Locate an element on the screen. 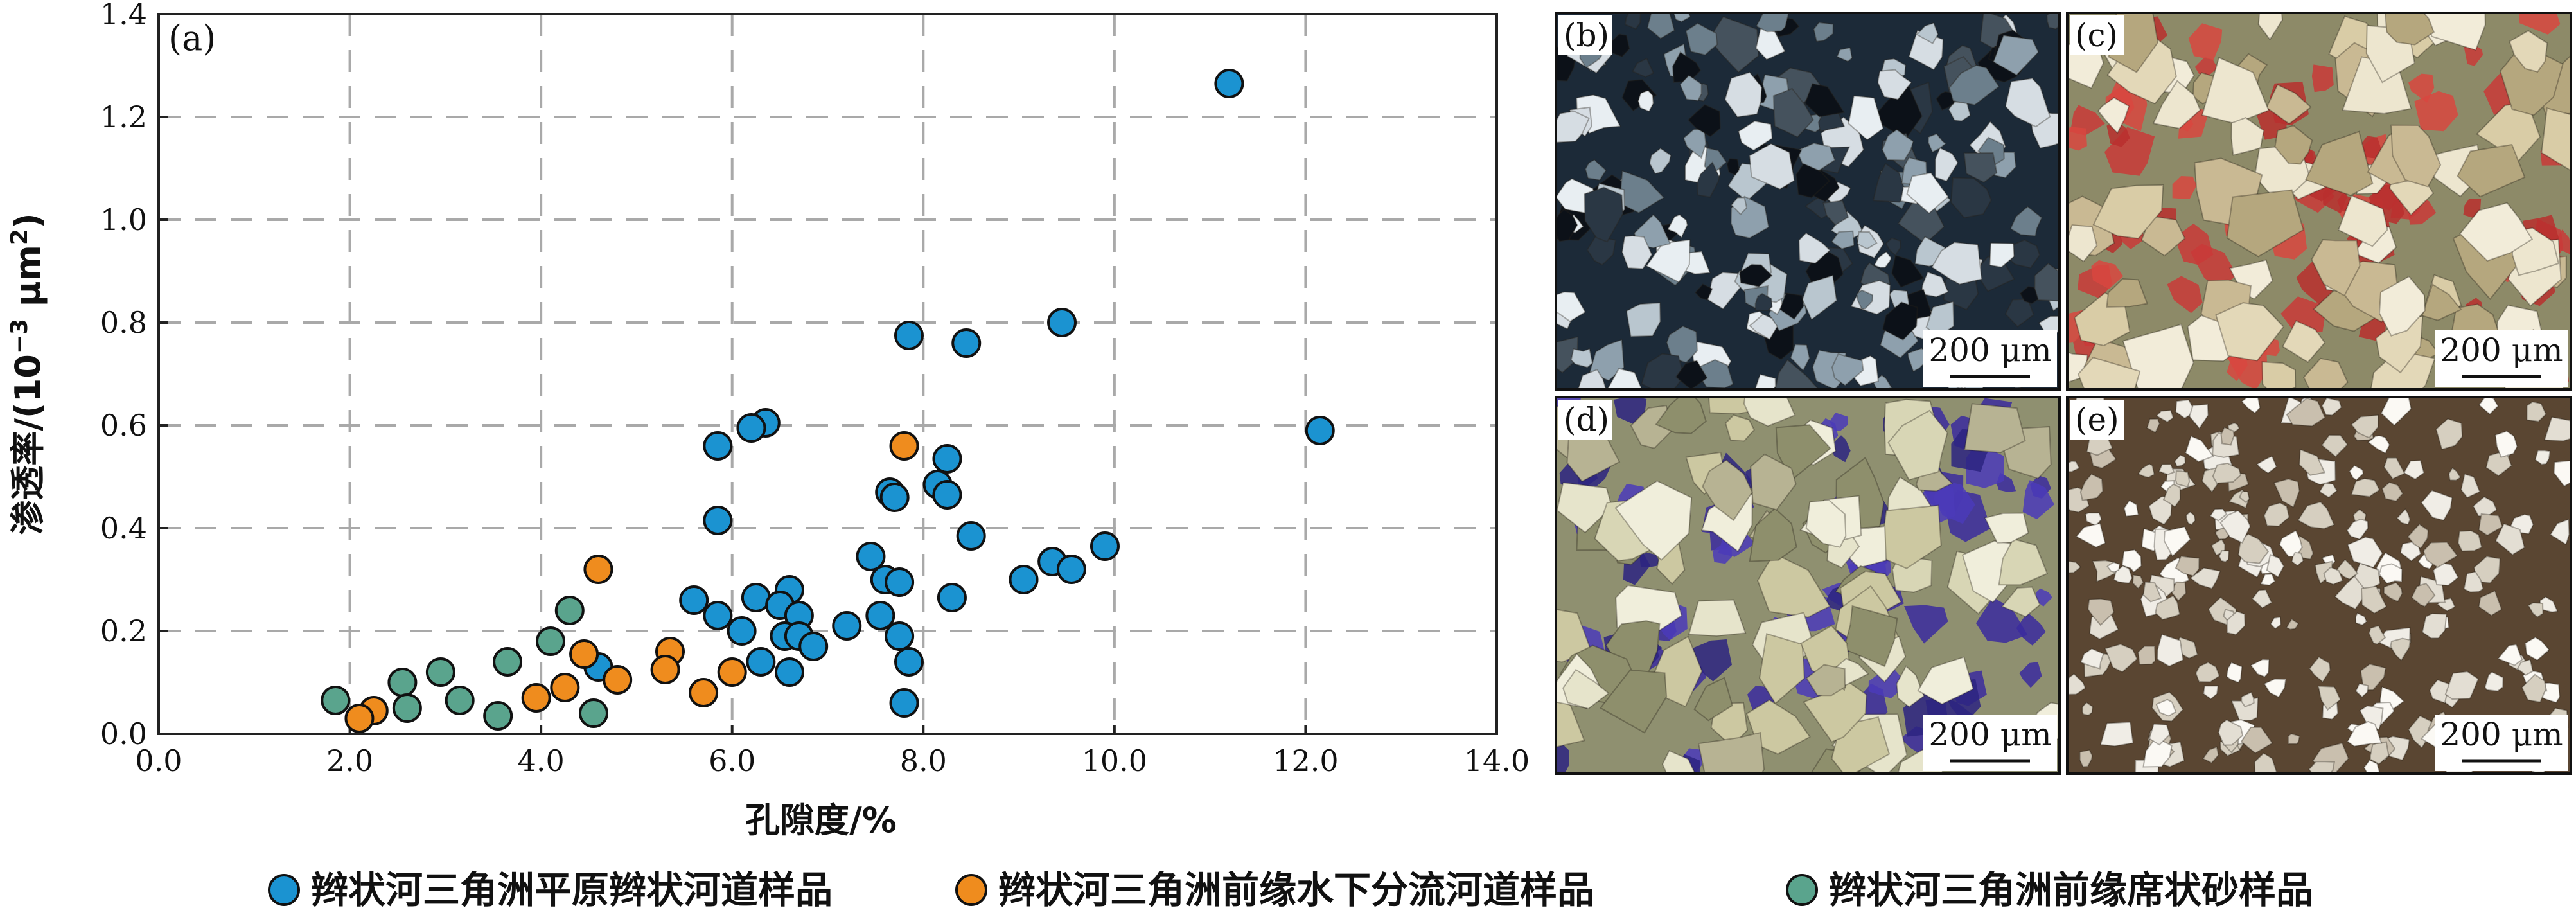 Image resolution: width=2576 pixels, height=915 pixels. y-tick-label: 0.6 is located at coordinates (123, 425).